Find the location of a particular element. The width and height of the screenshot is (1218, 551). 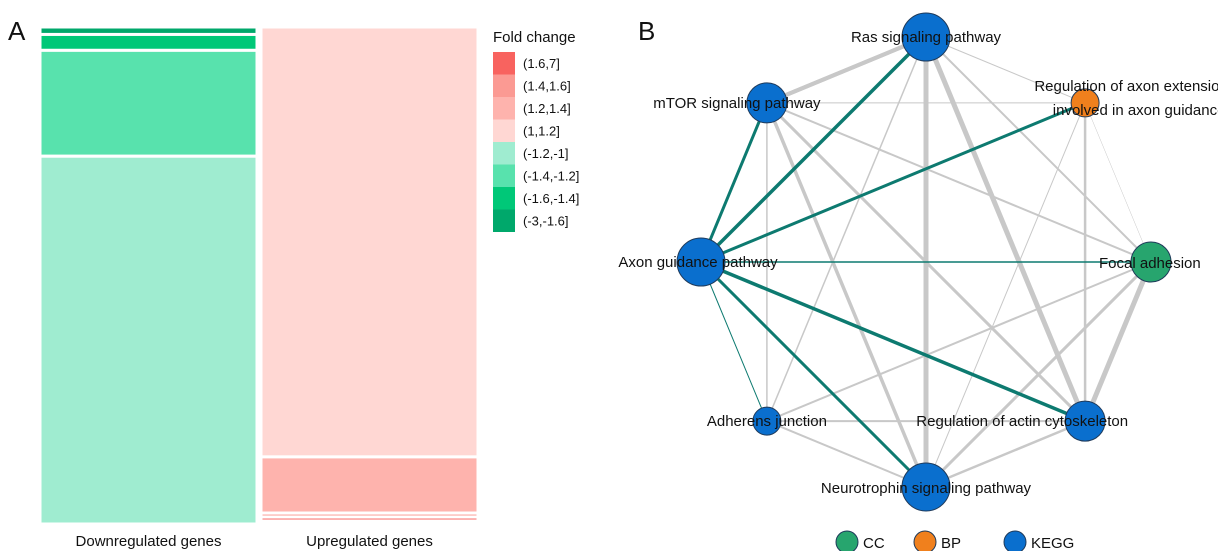

edge-ras-adherens is located at coordinates (846, 229).